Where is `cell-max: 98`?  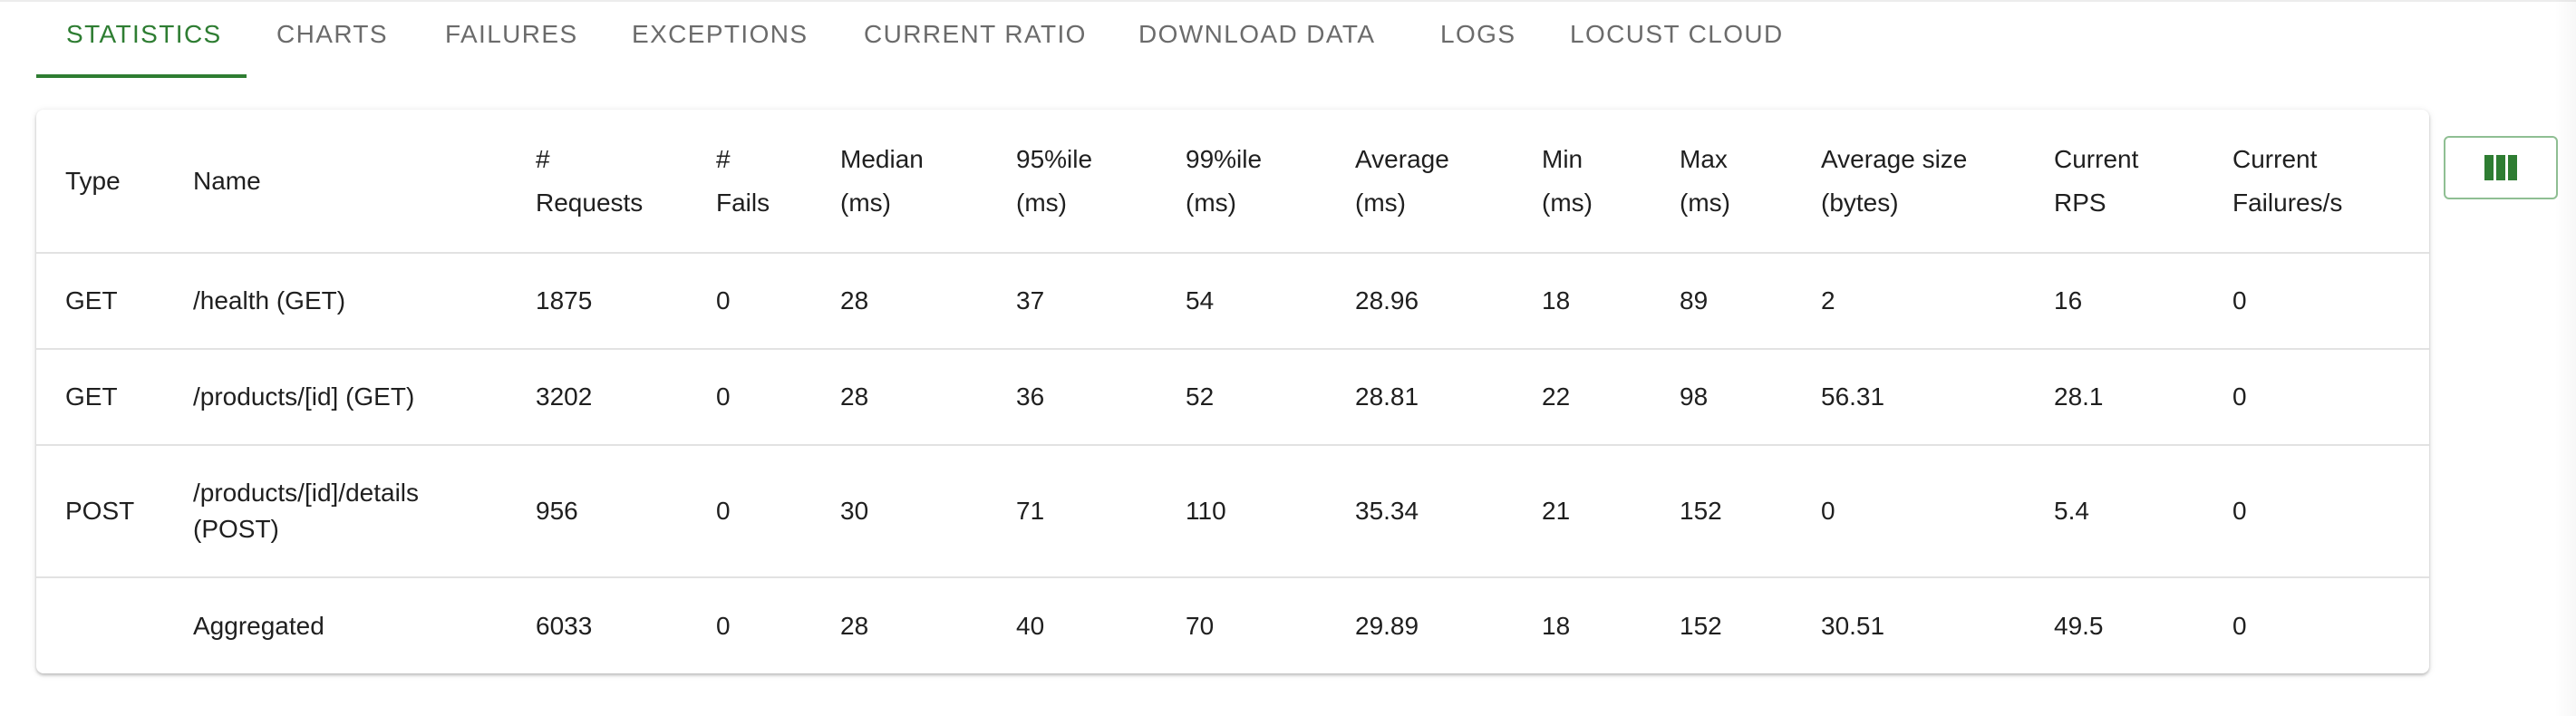
cell-max: 98 is located at coordinates (1721, 397).